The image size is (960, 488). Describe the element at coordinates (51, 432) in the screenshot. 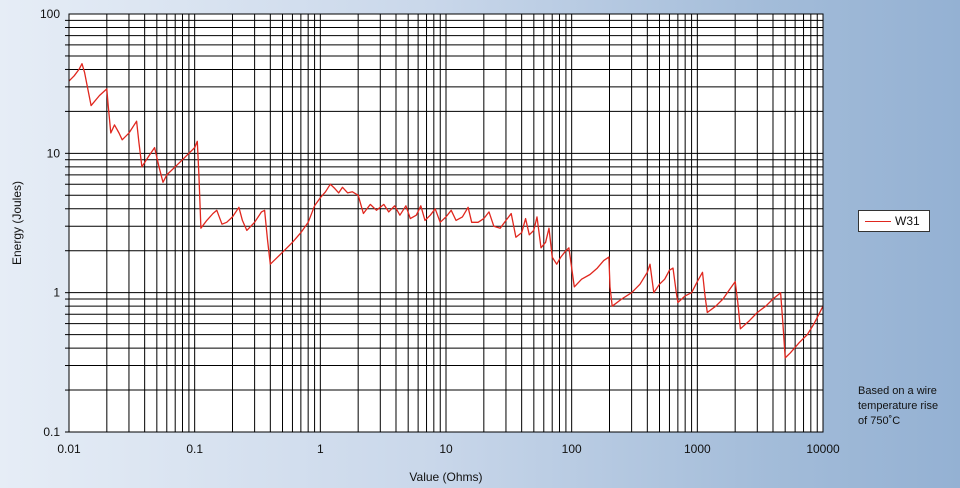

I see `y-tick-label: 0.1` at that location.